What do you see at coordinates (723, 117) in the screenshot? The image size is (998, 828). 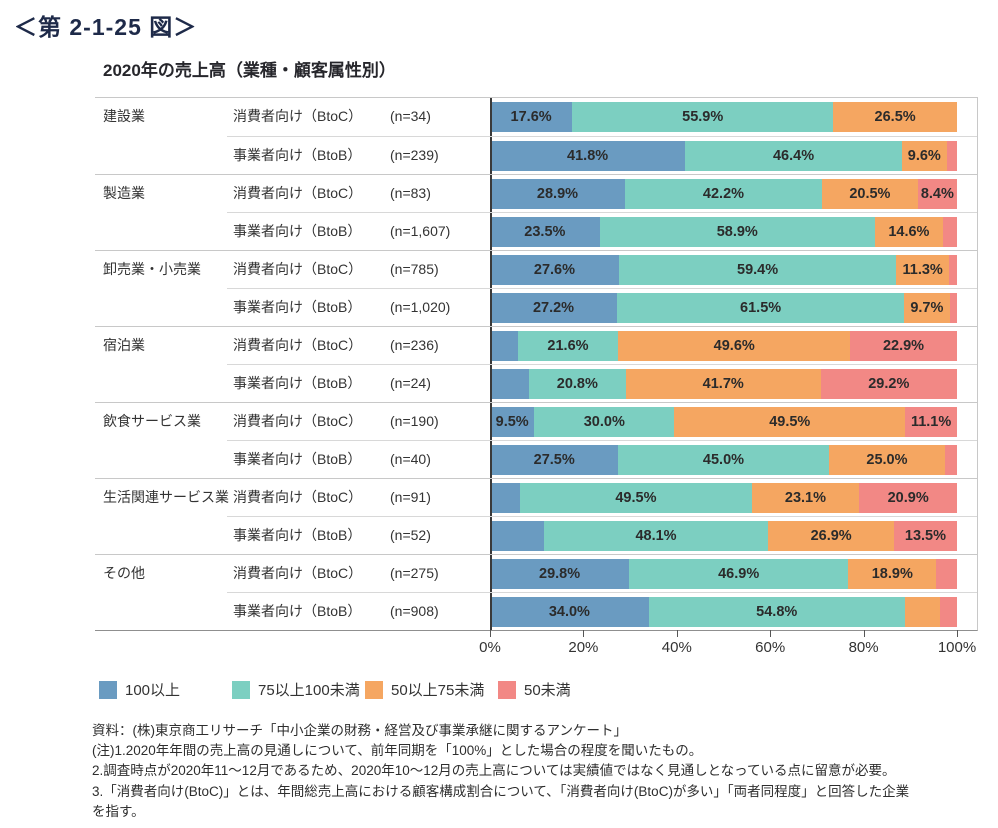 I see `stacked-bar: 17.6% 55.9% 26.5%` at bounding box center [723, 117].